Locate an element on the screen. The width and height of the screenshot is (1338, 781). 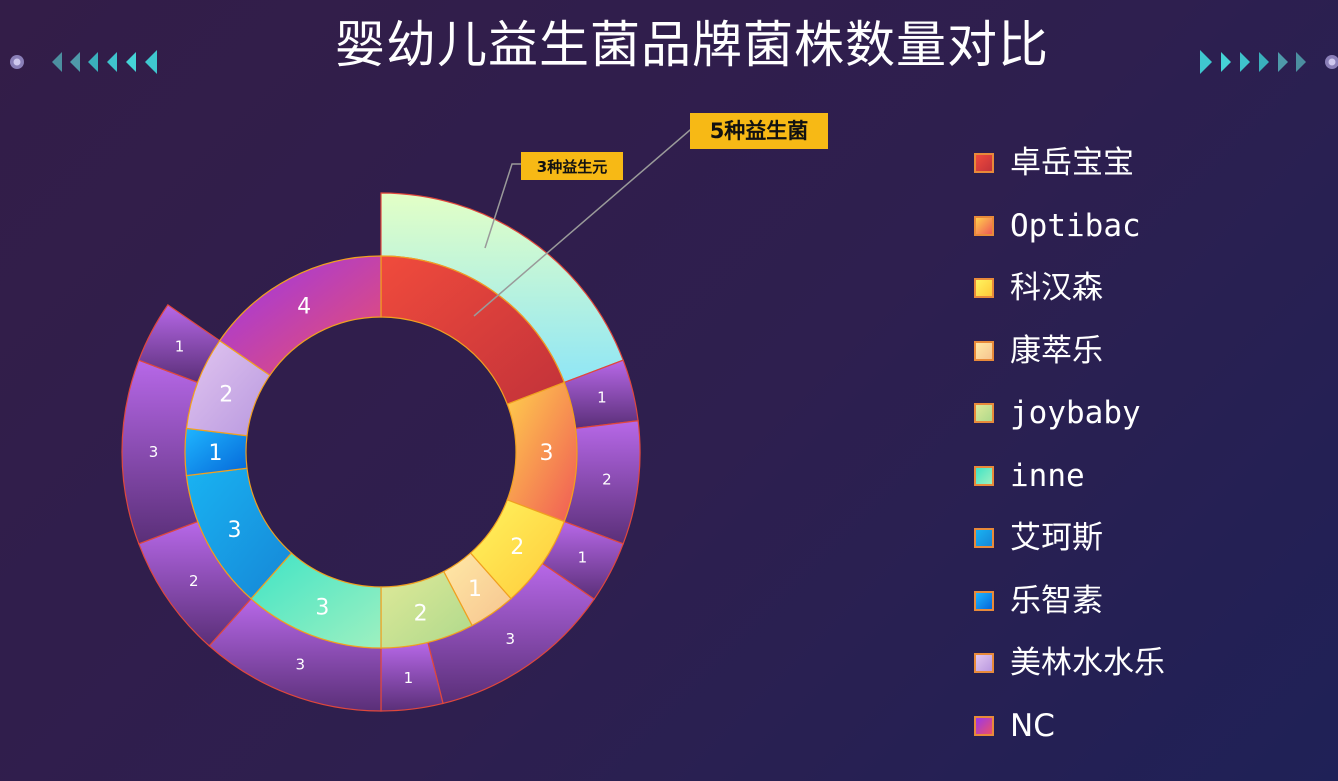
legend-label: 美林水水乐 is located at coordinates (1087, 663).